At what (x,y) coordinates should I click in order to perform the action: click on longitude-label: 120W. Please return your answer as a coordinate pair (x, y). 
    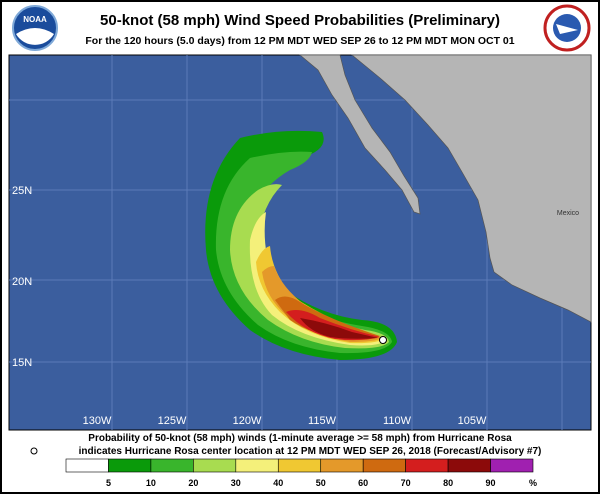
    Looking at the image, I should click on (247, 421).